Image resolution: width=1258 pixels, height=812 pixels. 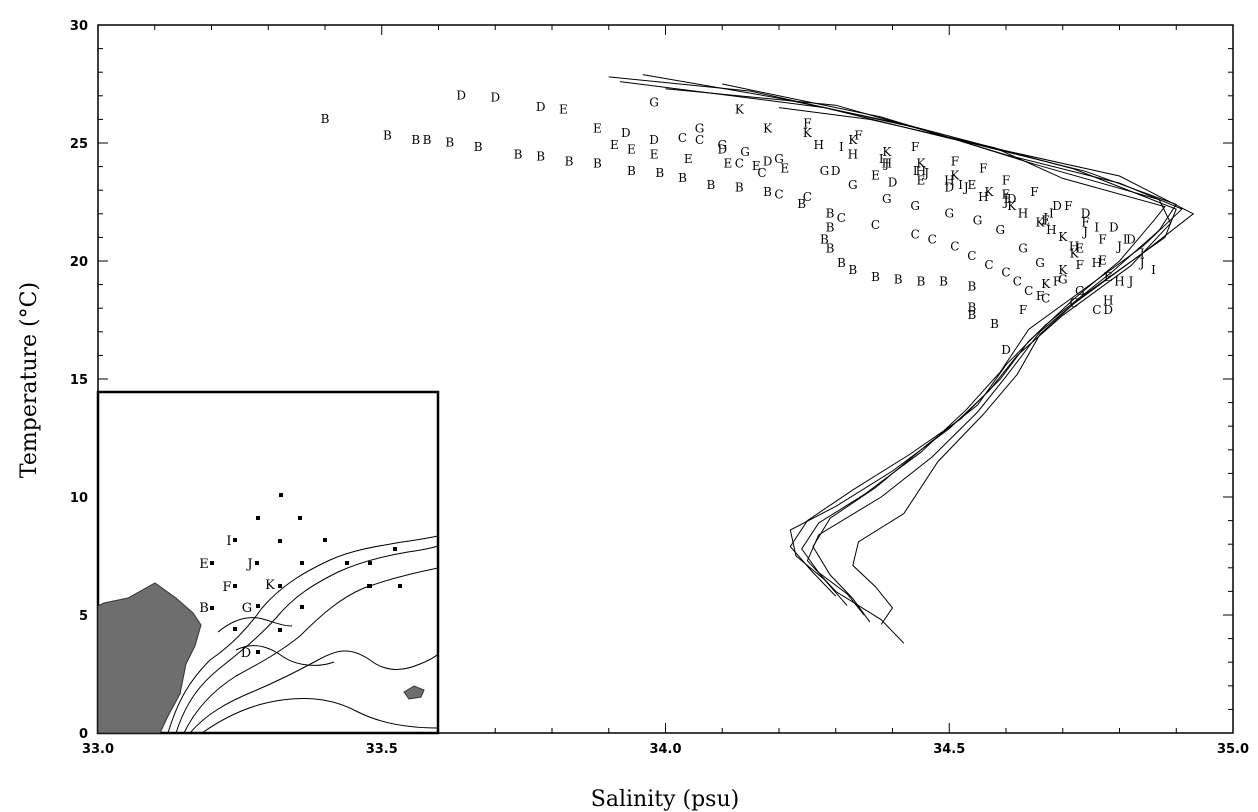 I want to click on point-C-0: C, so click(x=682, y=138).